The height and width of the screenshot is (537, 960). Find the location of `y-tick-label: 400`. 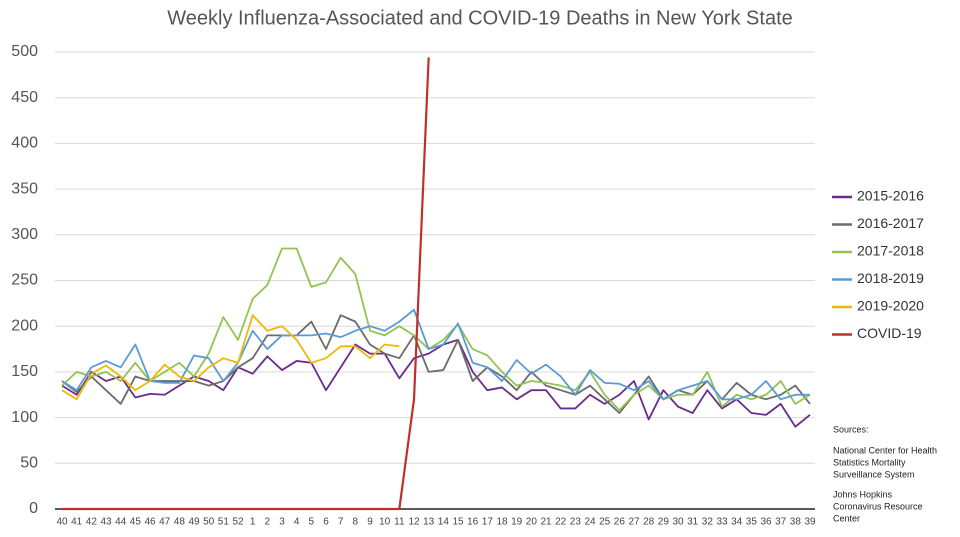

y-tick-label: 400 is located at coordinates (24, 143).